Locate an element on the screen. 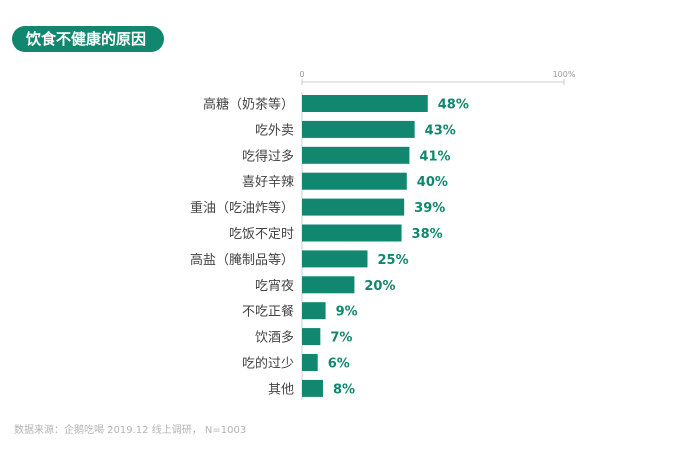 Image resolution: width=697 pixels, height=464 pixels. value-label: 43% is located at coordinates (440, 130).